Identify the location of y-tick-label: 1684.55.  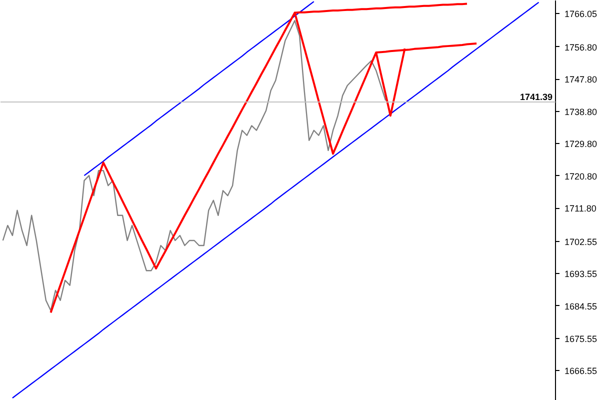
(581, 306).